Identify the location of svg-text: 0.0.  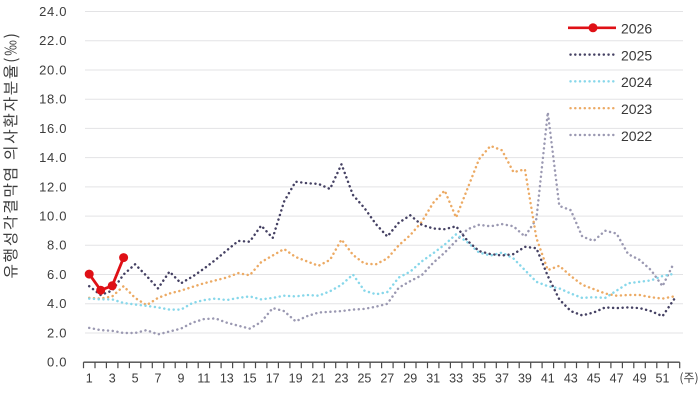
(57, 362).